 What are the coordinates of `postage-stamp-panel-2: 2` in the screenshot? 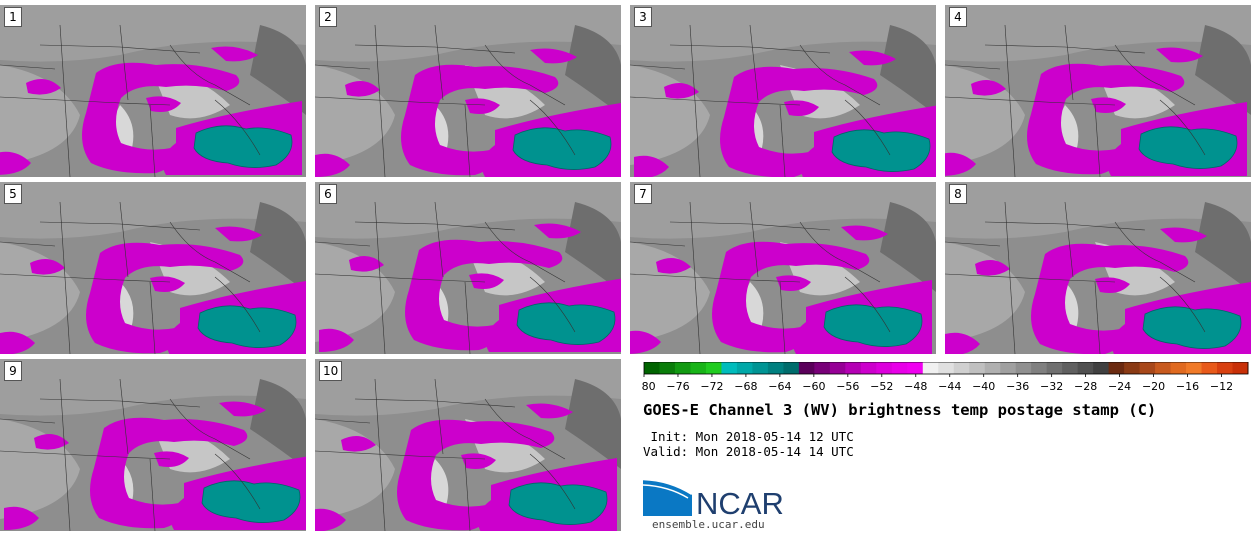 It's located at (468, 91).